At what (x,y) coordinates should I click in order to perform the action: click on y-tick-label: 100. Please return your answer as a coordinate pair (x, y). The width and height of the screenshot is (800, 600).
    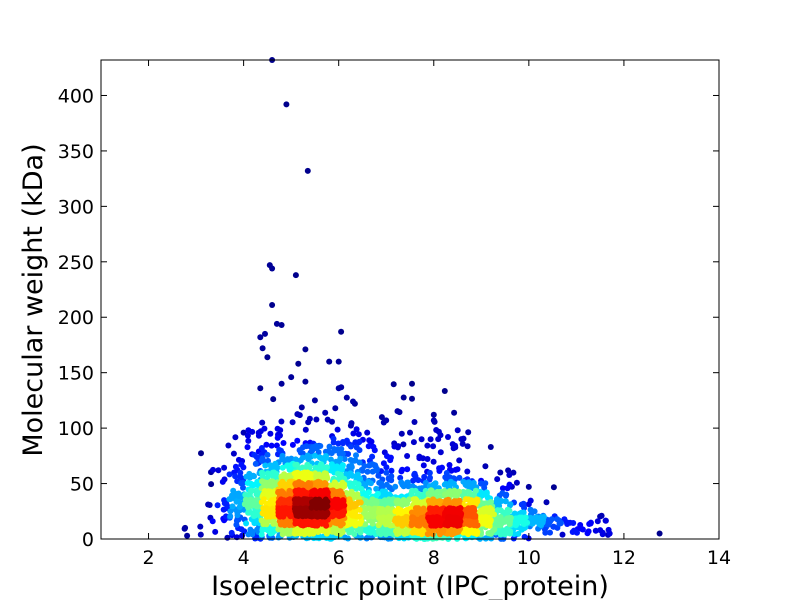
    Looking at the image, I should click on (76, 429).